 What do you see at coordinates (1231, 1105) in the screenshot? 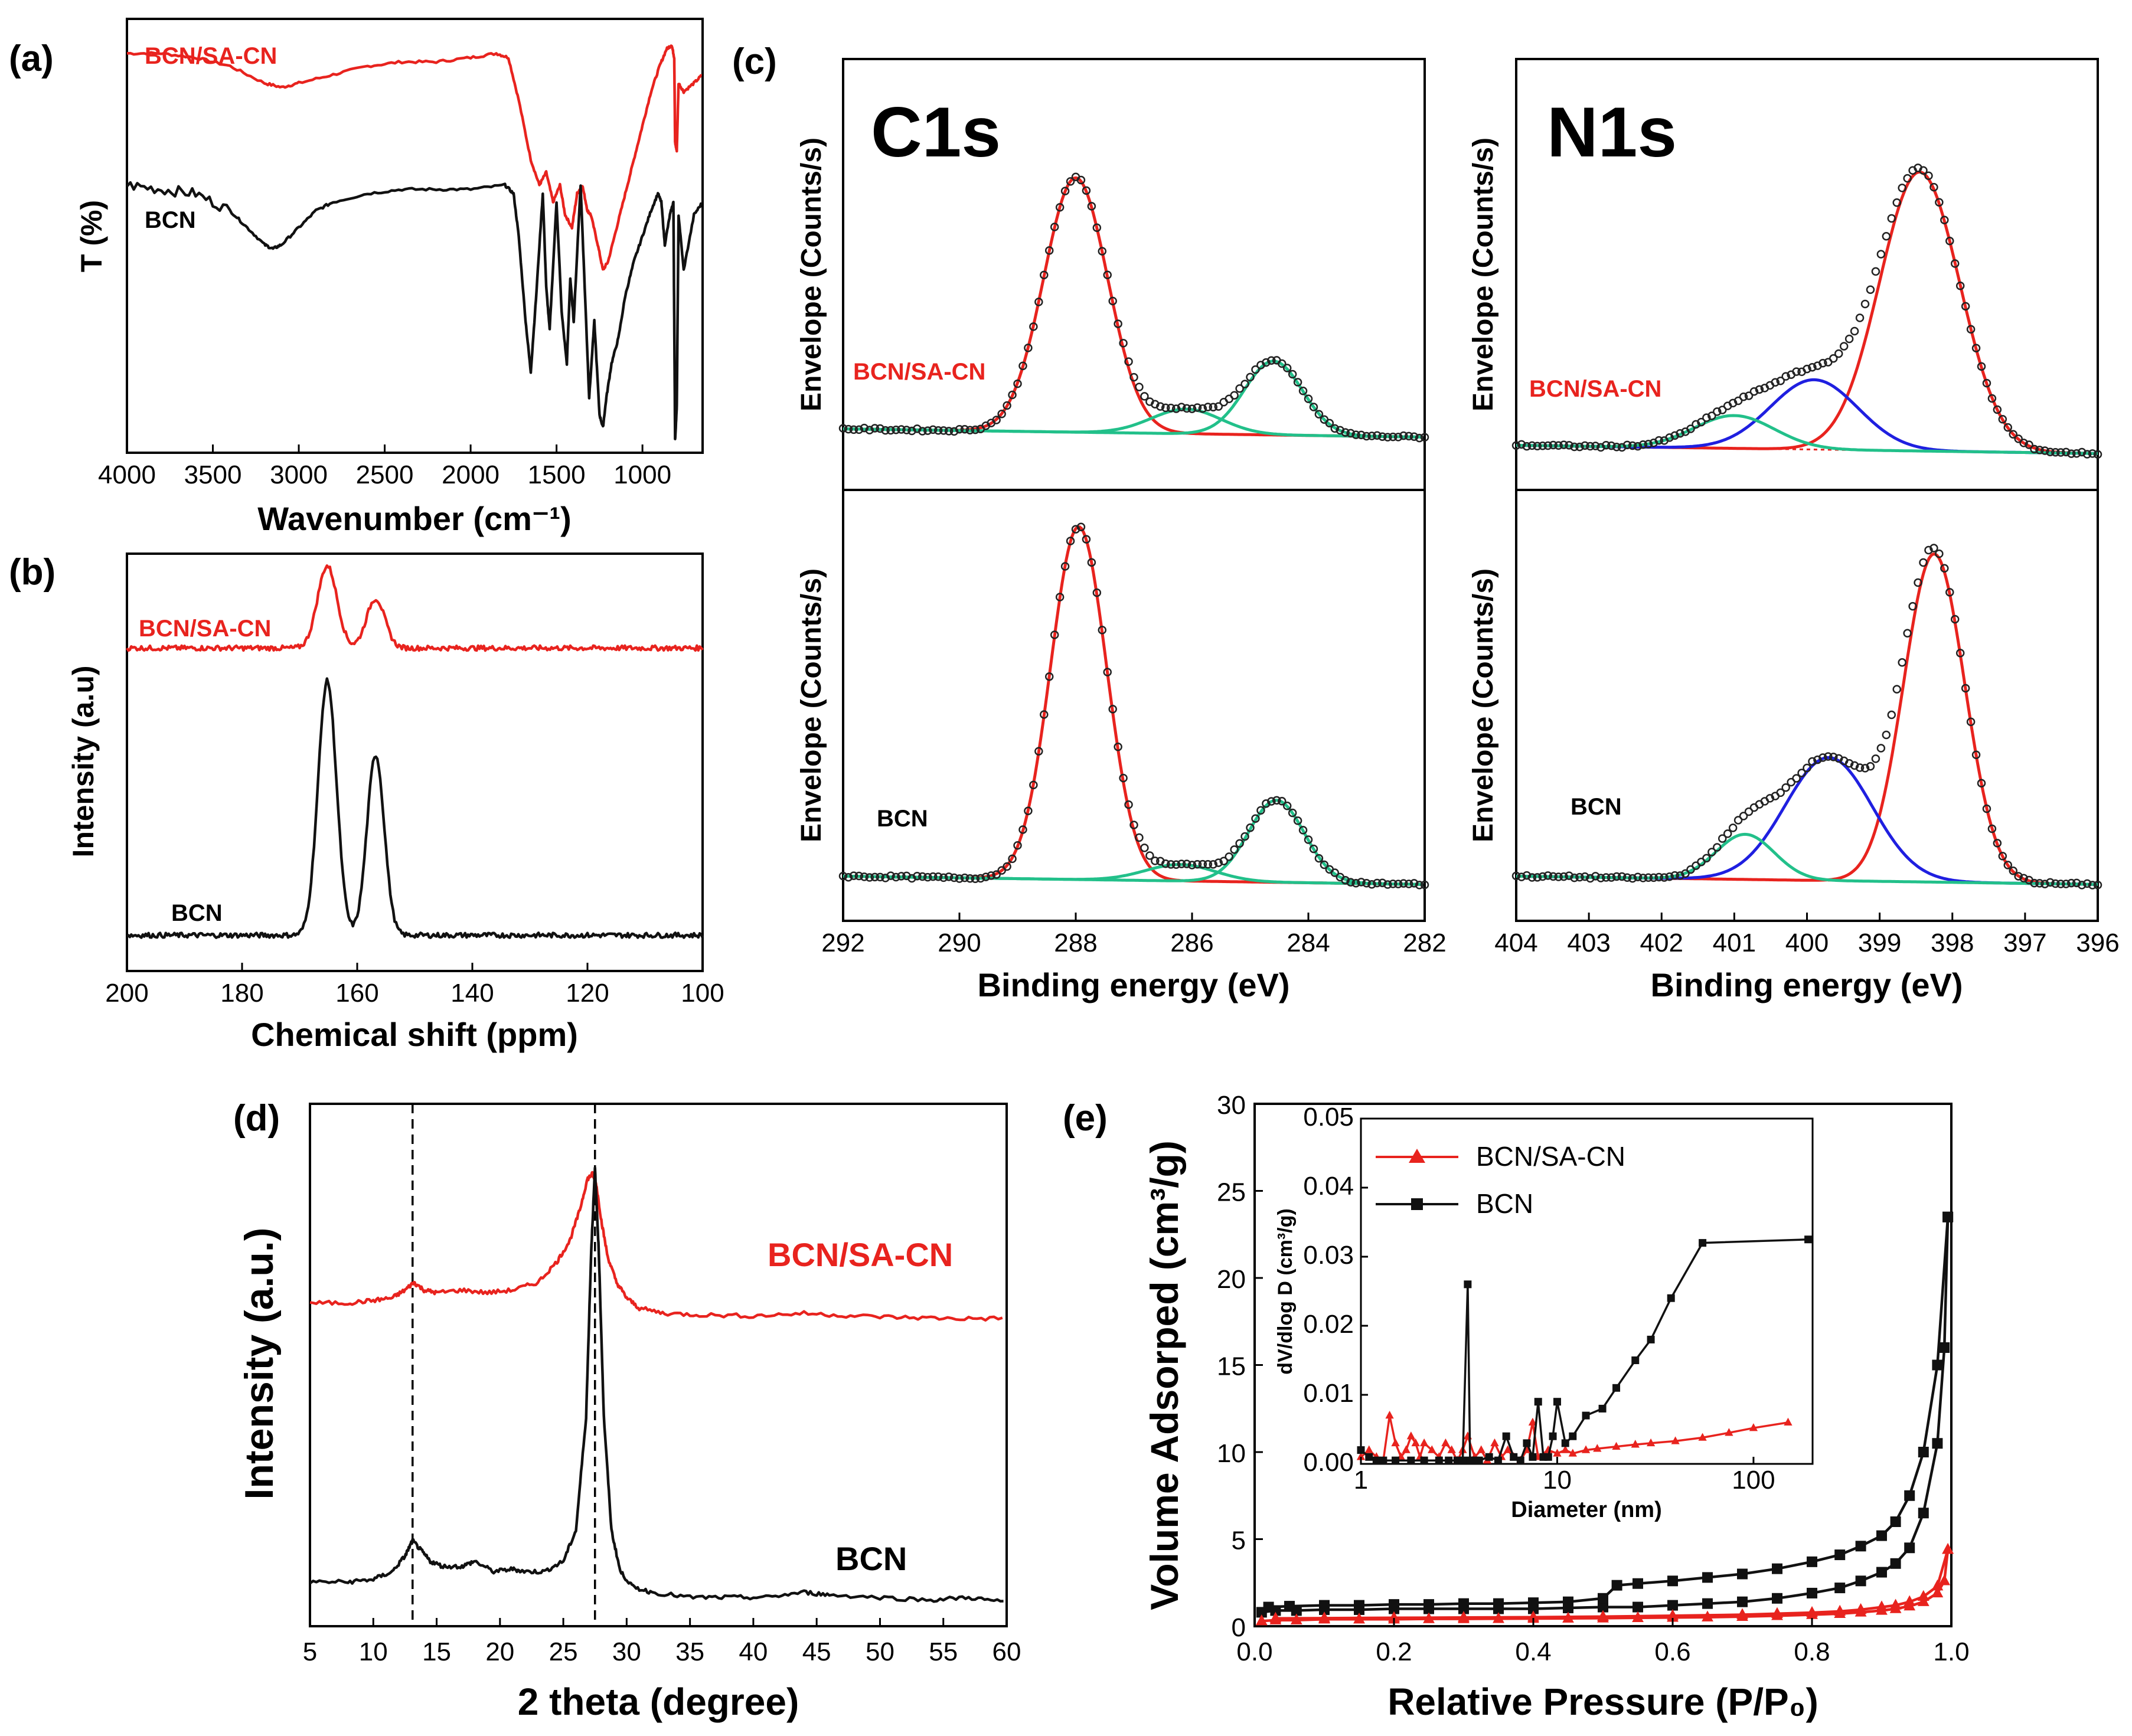
I see `y-tick-label: 30` at bounding box center [1231, 1105].